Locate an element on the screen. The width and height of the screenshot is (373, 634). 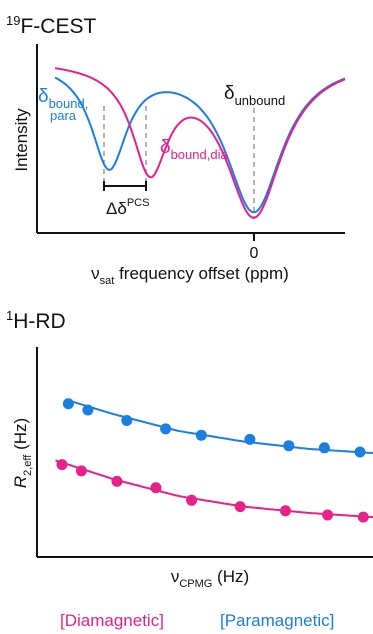
cest-xlabel-sub: sat is located at coordinates (107, 281).